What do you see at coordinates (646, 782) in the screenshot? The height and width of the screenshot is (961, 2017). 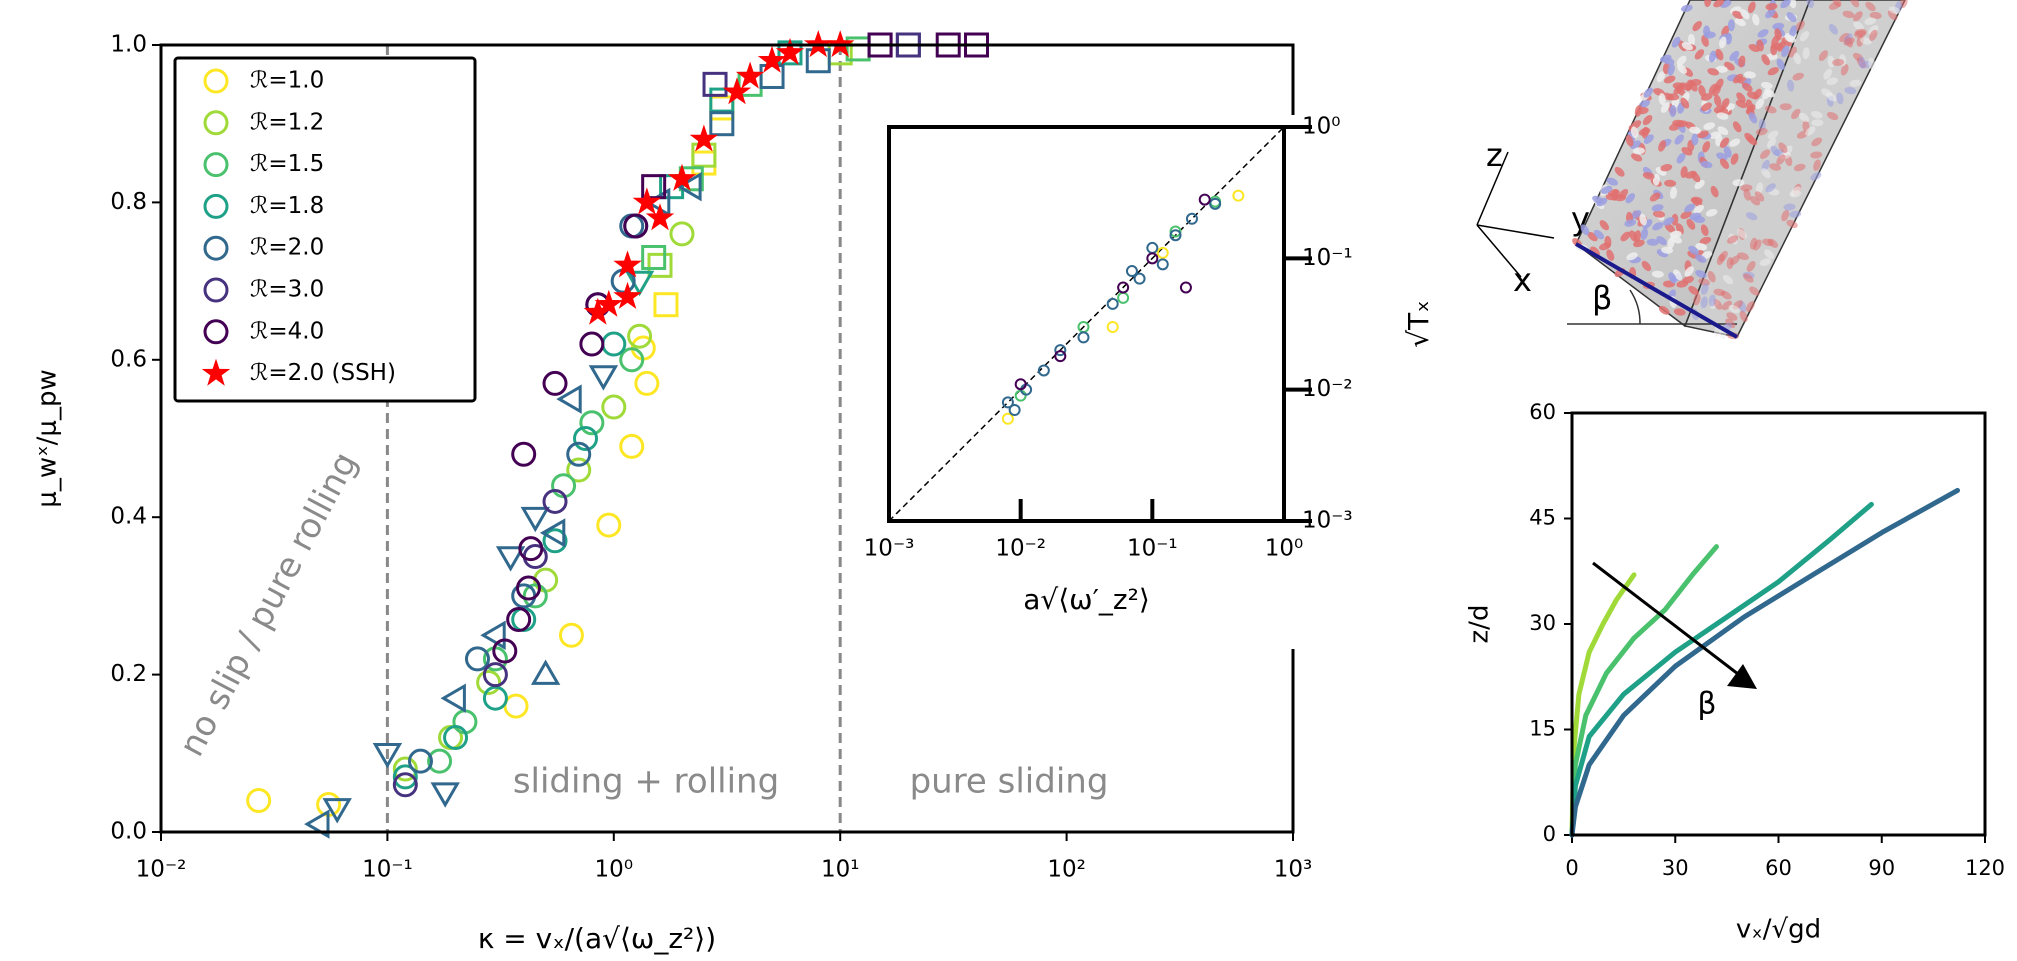 I see `annotation: sliding + rolling` at bounding box center [646, 782].